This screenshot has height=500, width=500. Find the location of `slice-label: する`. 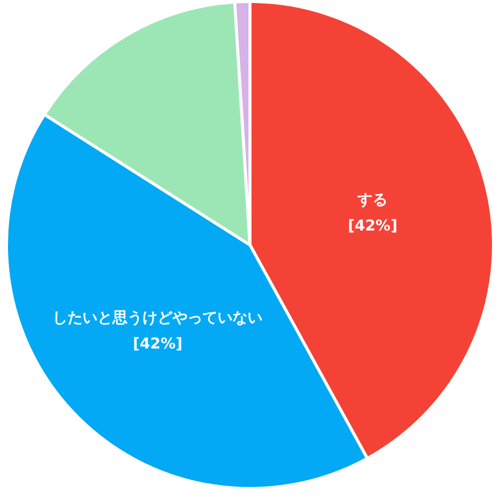

slice-label: する is located at coordinates (372, 199).